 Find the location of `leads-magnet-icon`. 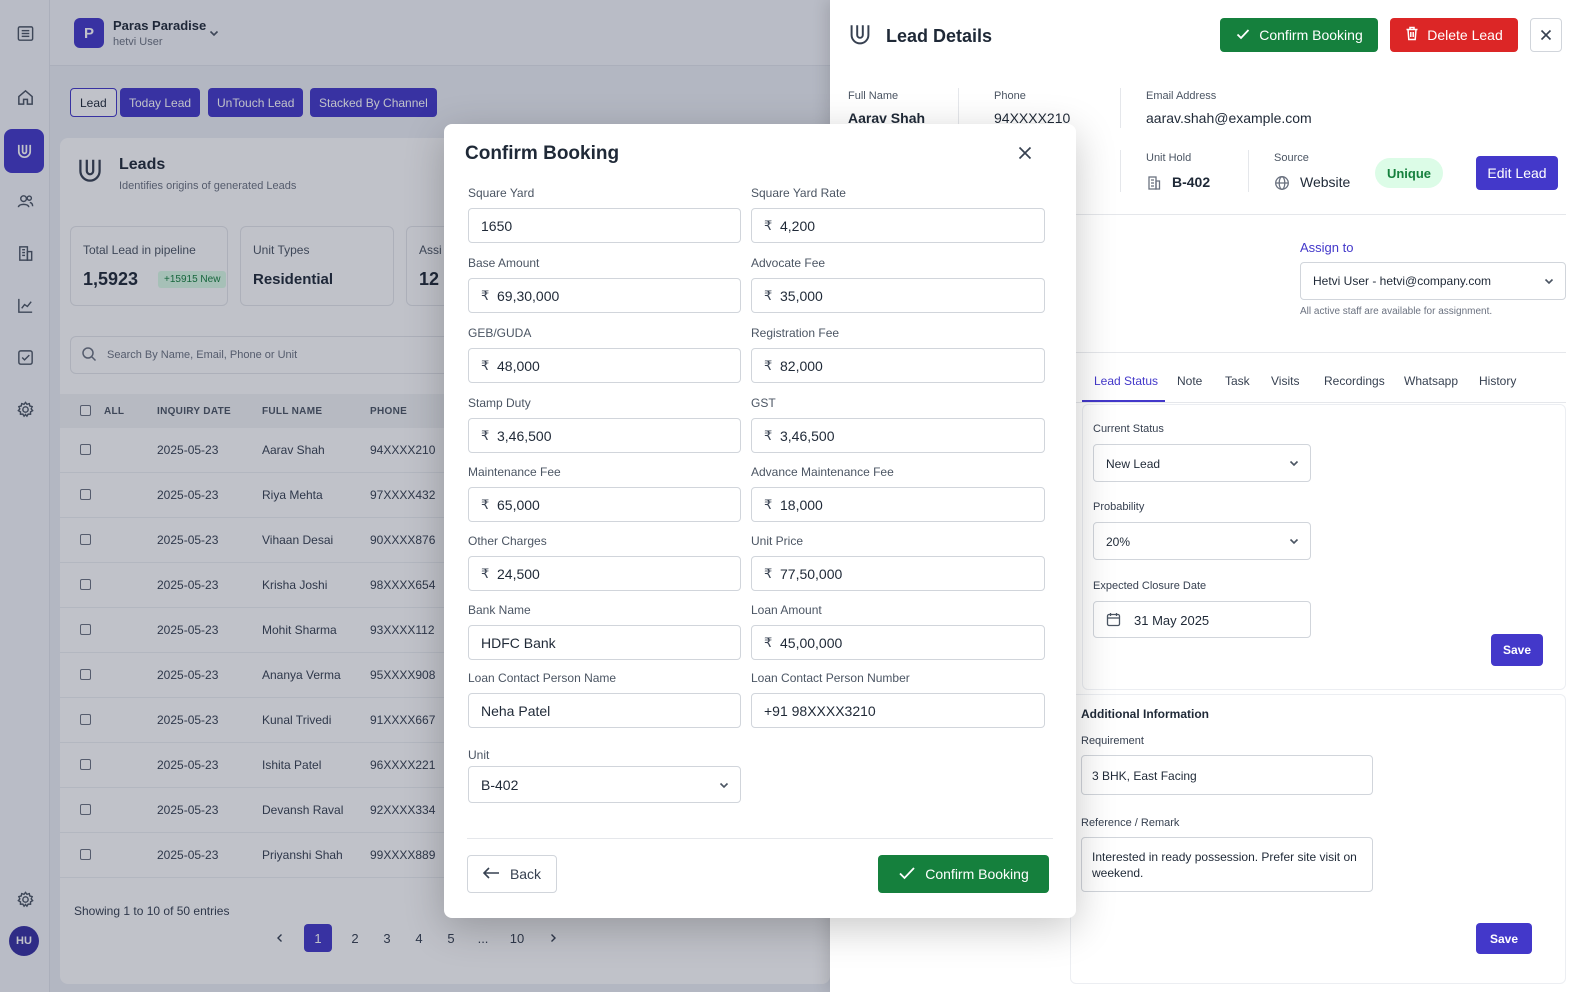

leads-magnet-icon is located at coordinates (24, 151).